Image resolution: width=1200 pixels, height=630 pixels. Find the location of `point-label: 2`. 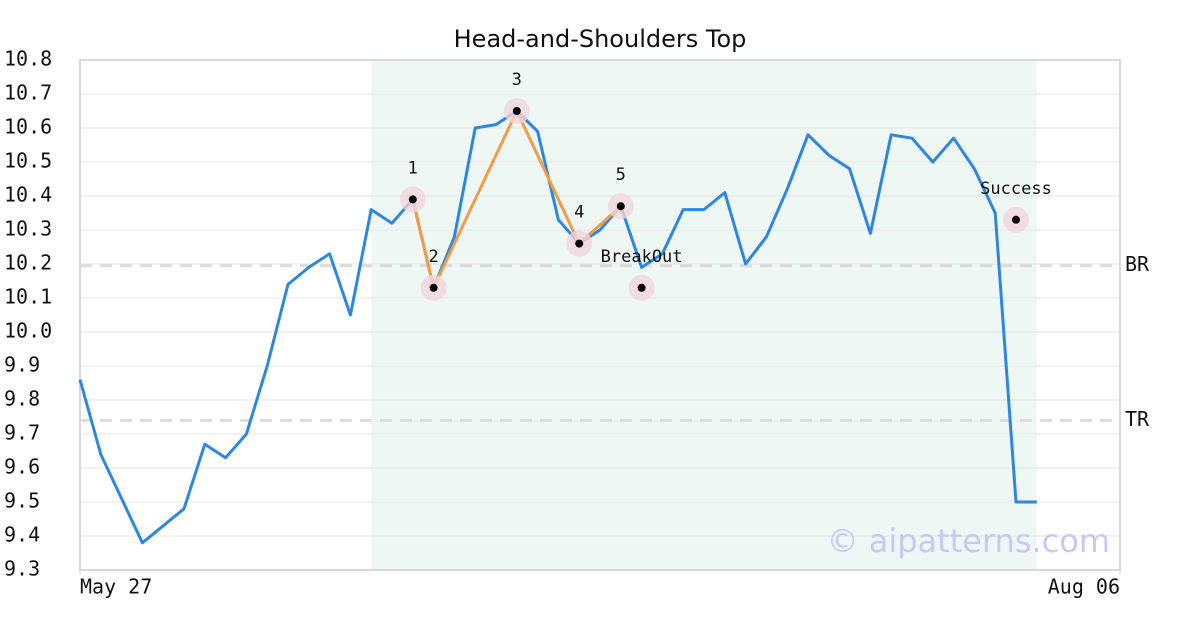

point-label: 2 is located at coordinates (433, 257).